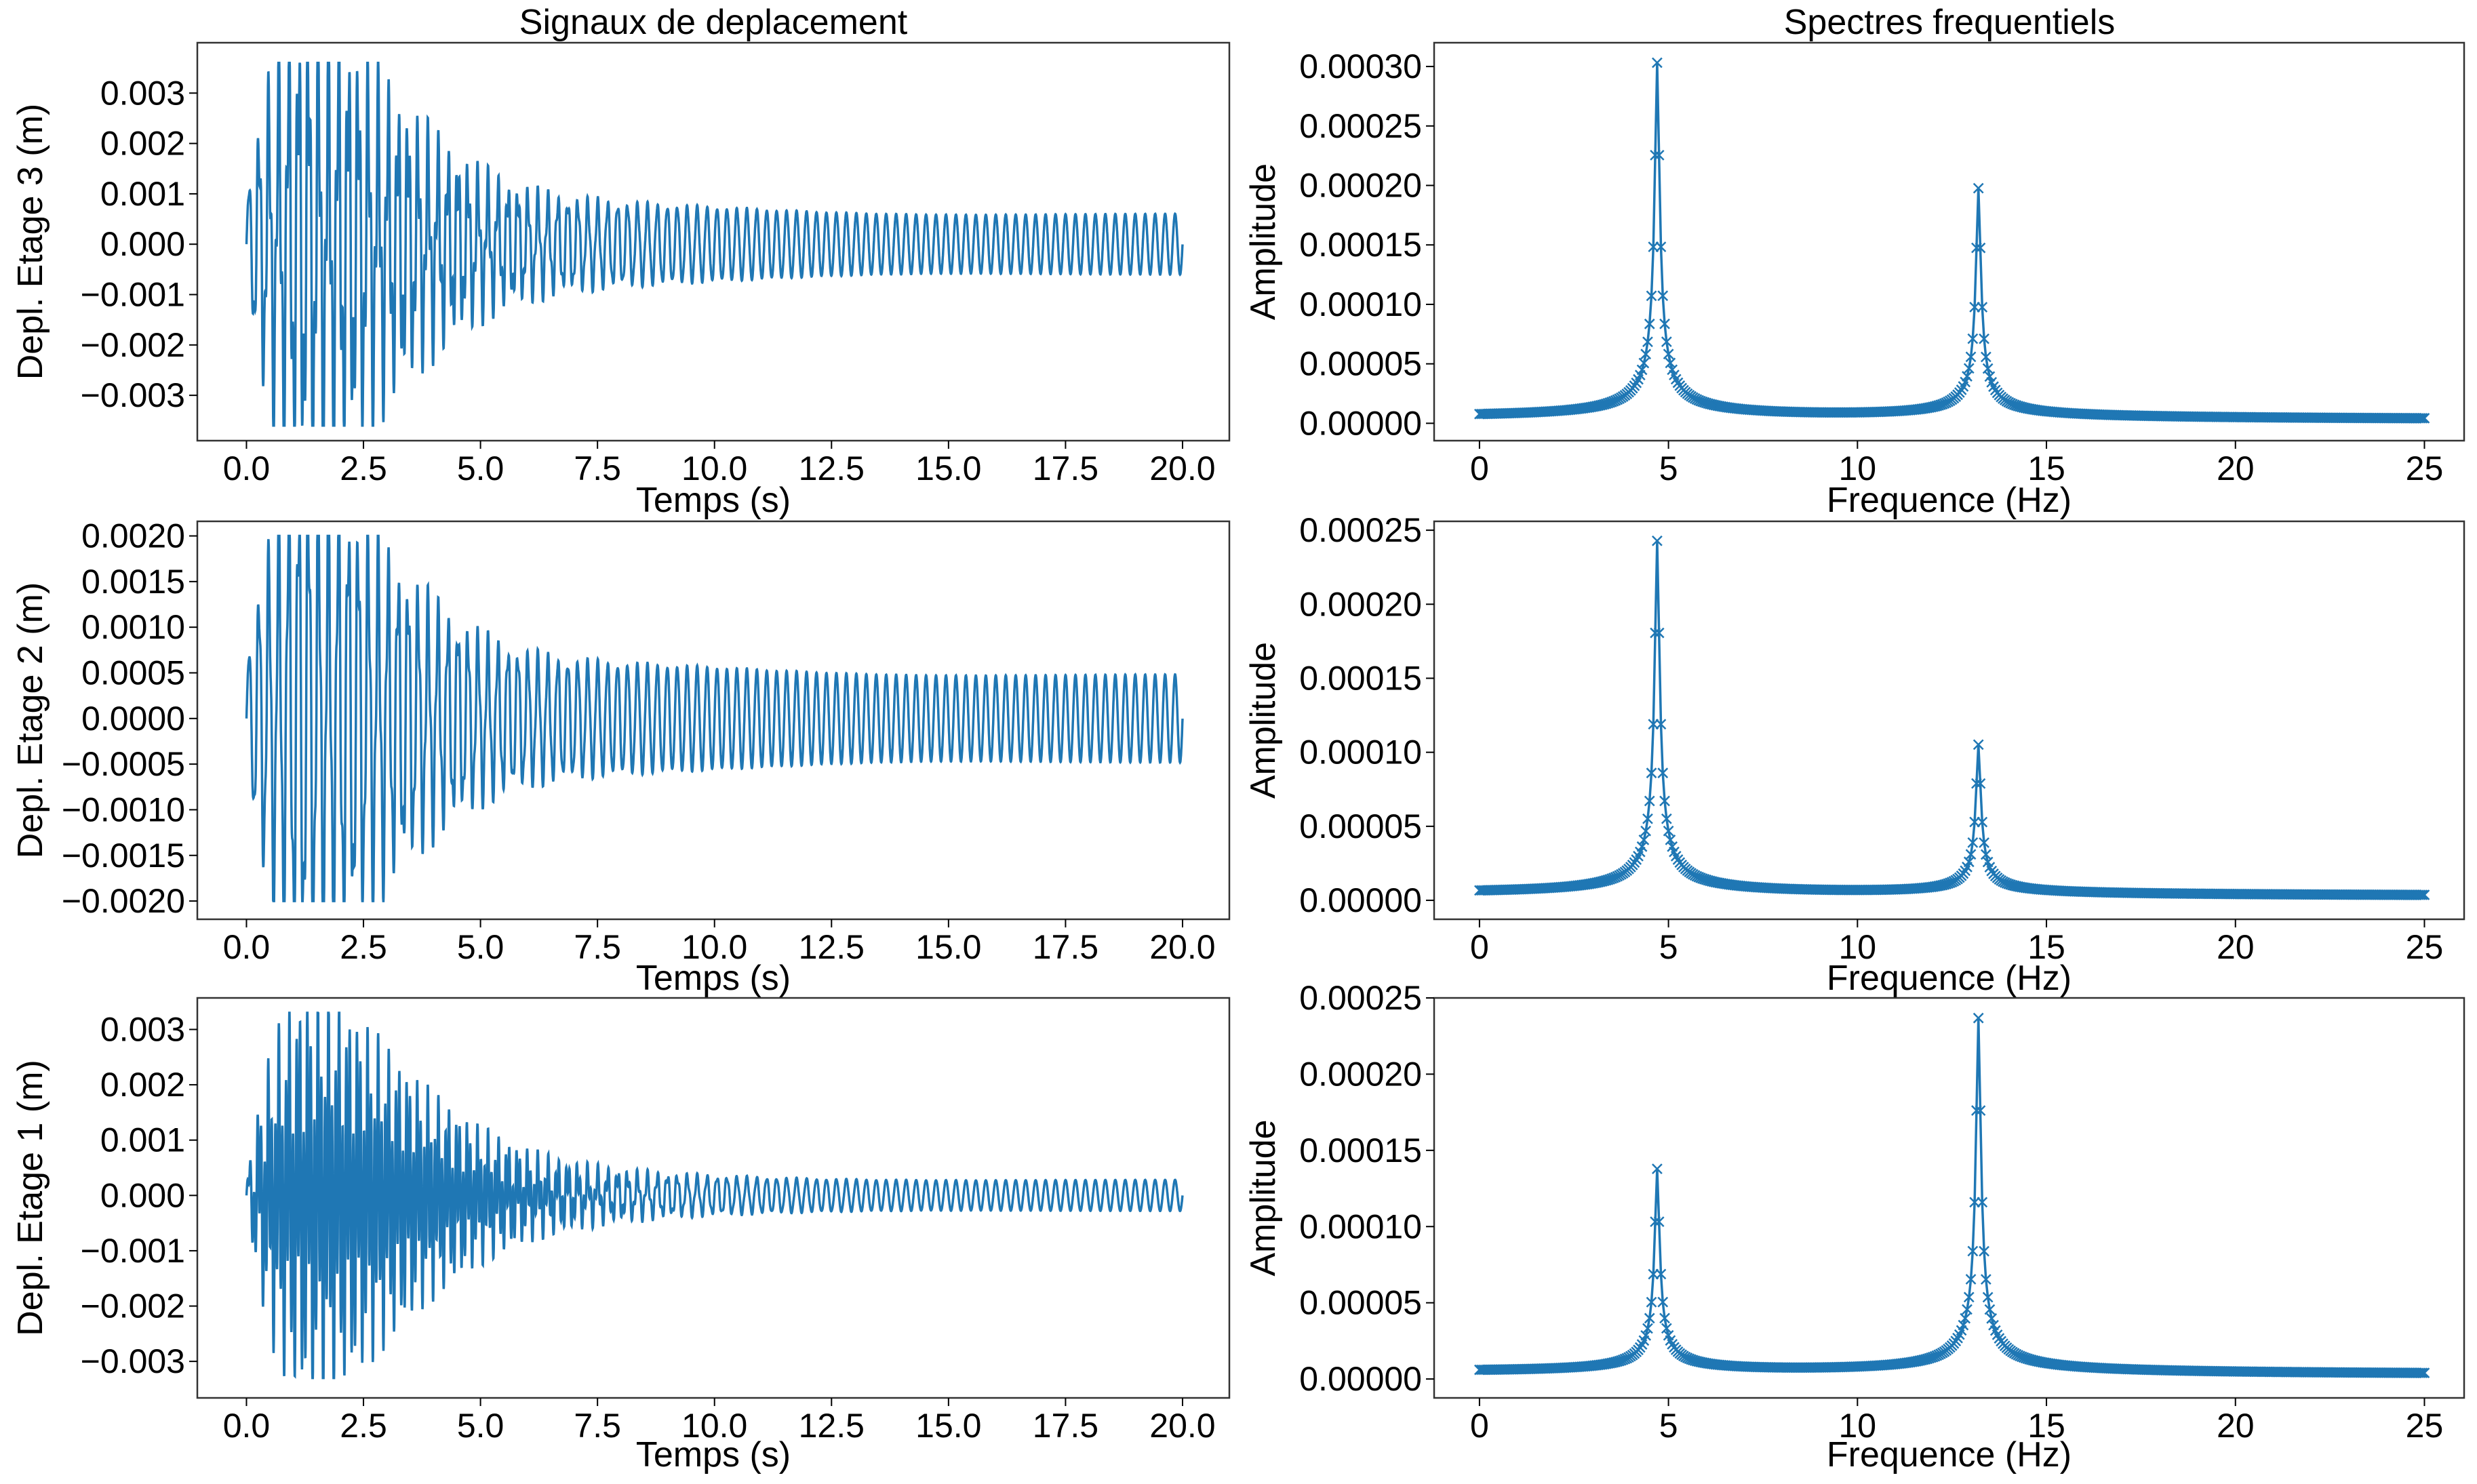 Image resolution: width=2477 pixels, height=1484 pixels. What do you see at coordinates (1360, 1303) in the screenshot?
I see `y-tick-label: 0.00005` at bounding box center [1360, 1303].